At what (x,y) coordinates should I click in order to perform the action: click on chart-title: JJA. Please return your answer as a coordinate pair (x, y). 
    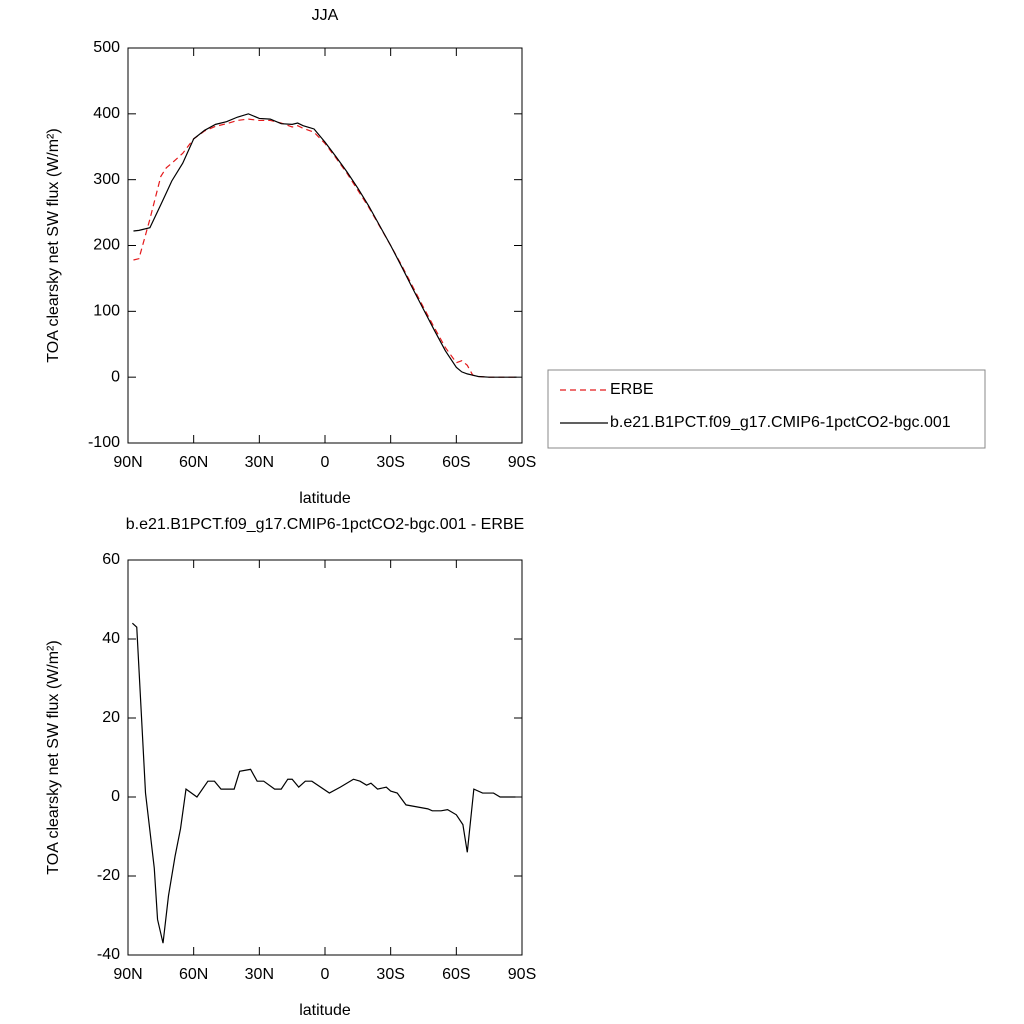
    Looking at the image, I should click on (325, 15).